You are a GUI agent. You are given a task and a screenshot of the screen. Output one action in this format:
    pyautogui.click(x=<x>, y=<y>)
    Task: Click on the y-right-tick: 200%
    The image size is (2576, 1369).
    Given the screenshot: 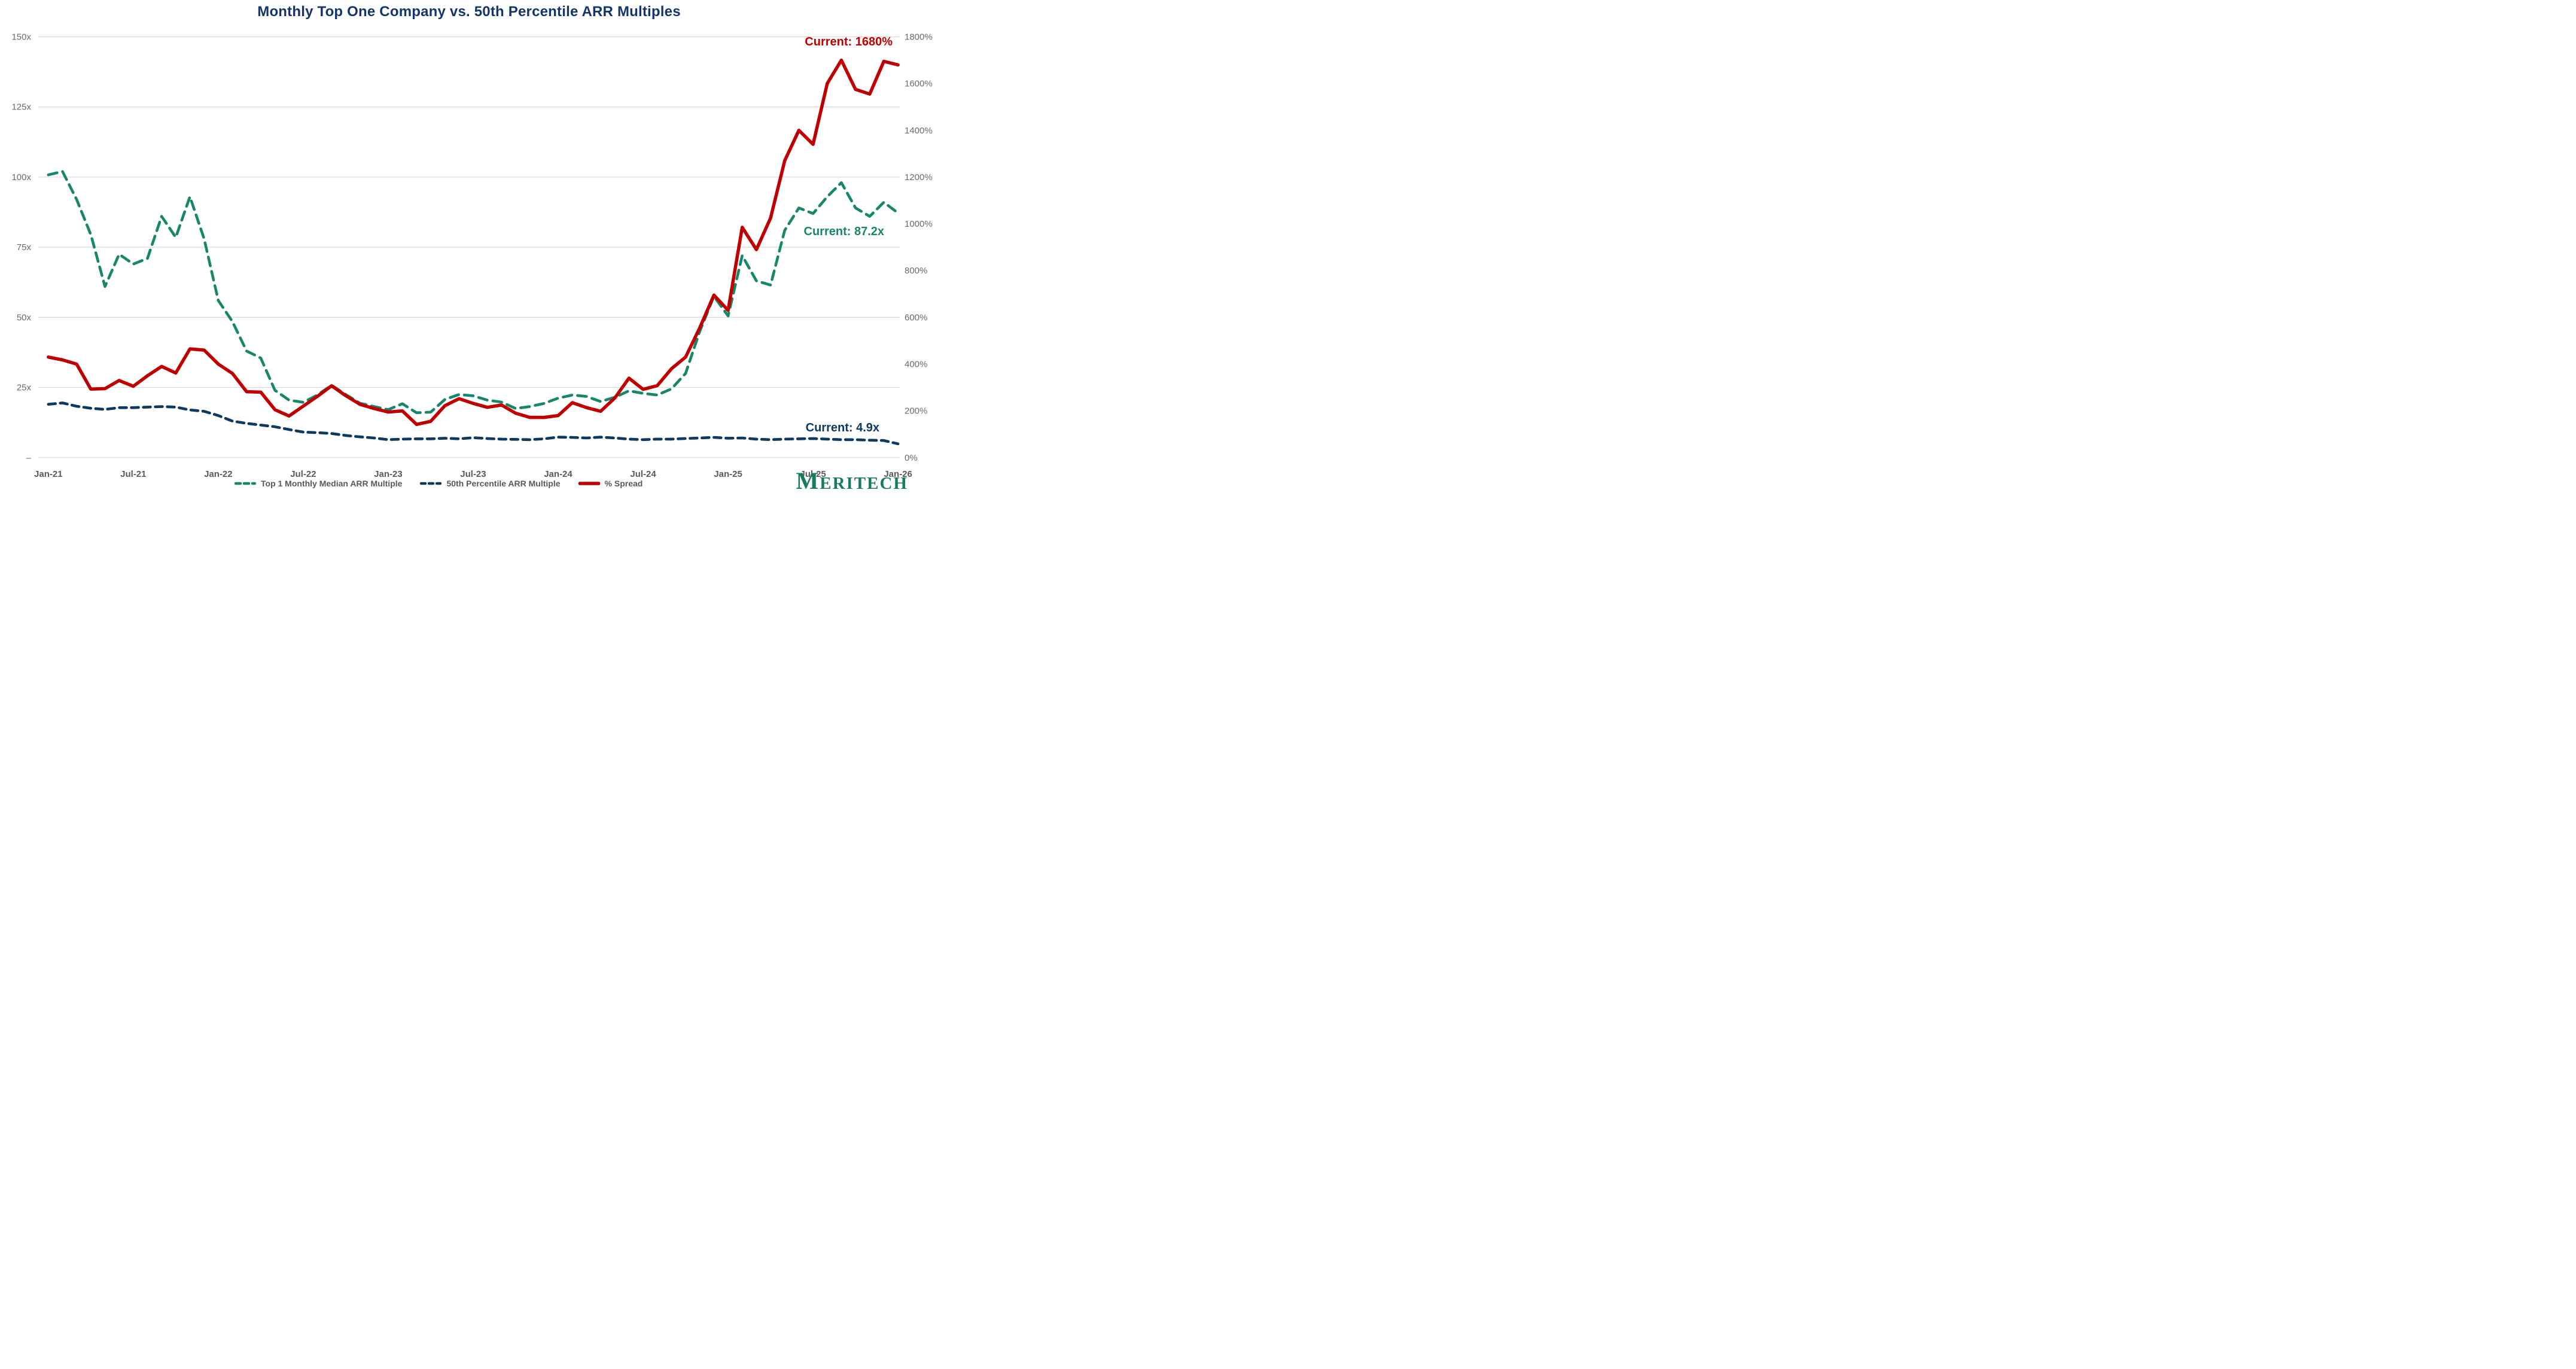 What is the action you would take?
    pyautogui.click(x=916, y=411)
    